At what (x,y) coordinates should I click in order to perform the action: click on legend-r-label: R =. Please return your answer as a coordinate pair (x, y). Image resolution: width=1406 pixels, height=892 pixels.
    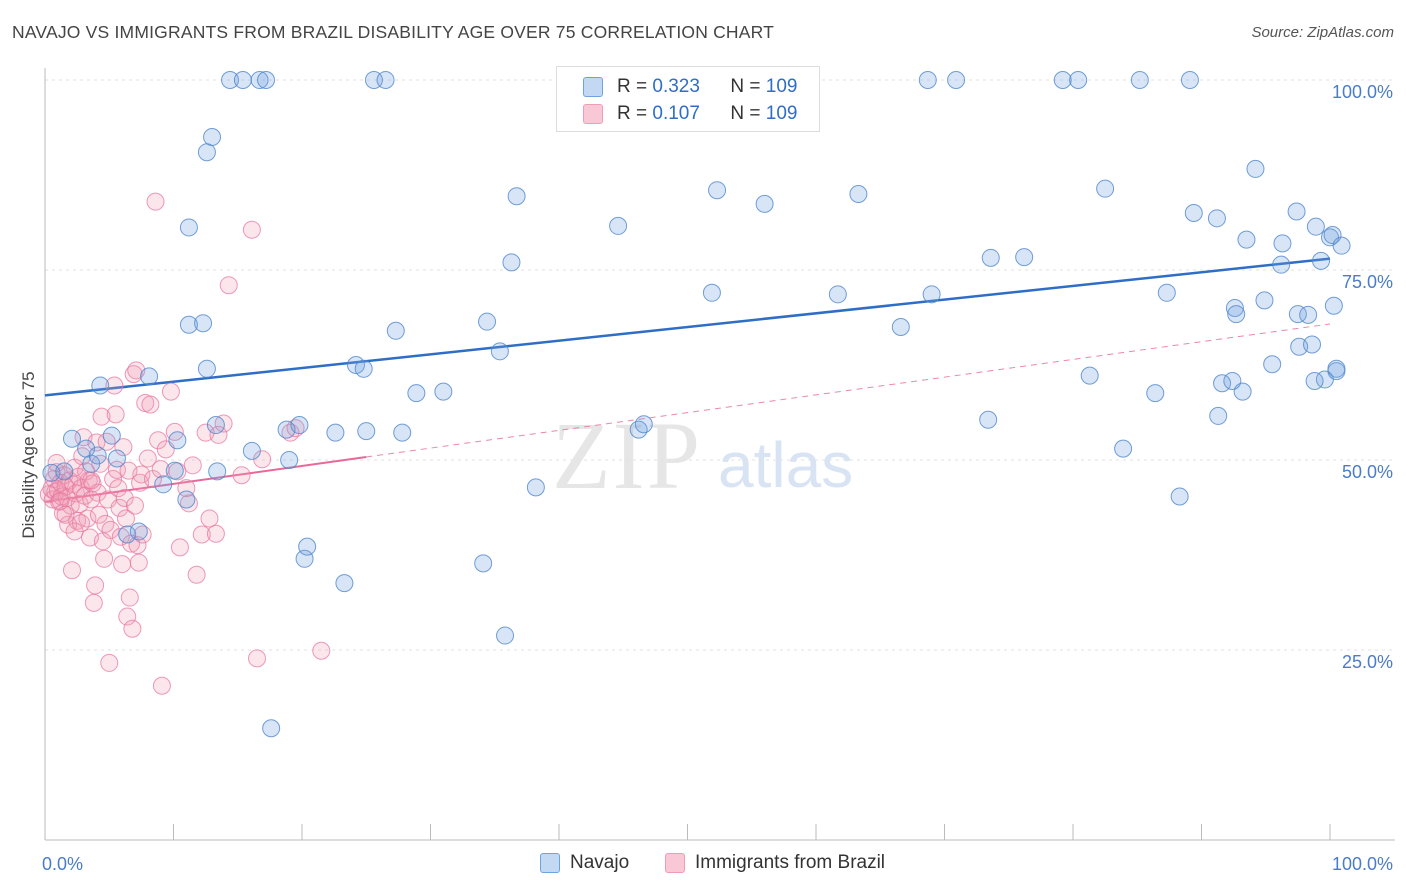
    Looking at the image, I should click on (635, 113).